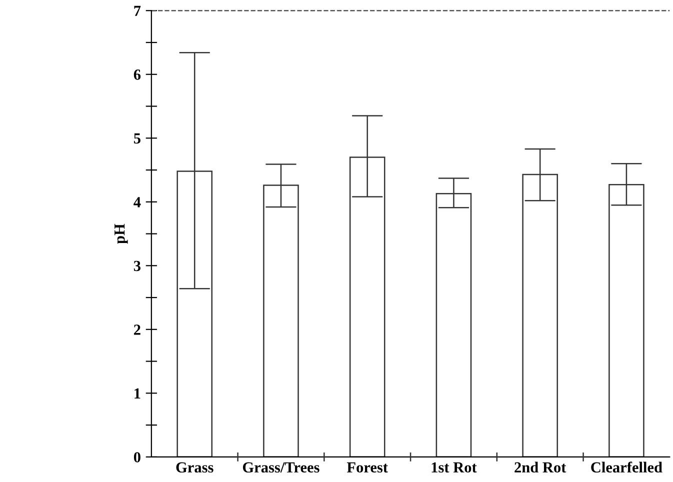 The height and width of the screenshot is (482, 673). I want to click on x-tick-label: 2nd Rot, so click(540, 467).